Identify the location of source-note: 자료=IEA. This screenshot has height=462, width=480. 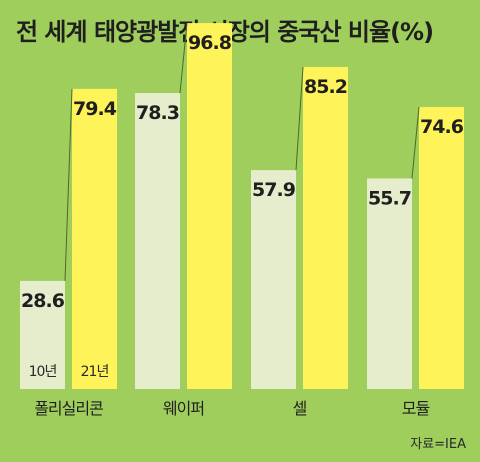
(438, 444).